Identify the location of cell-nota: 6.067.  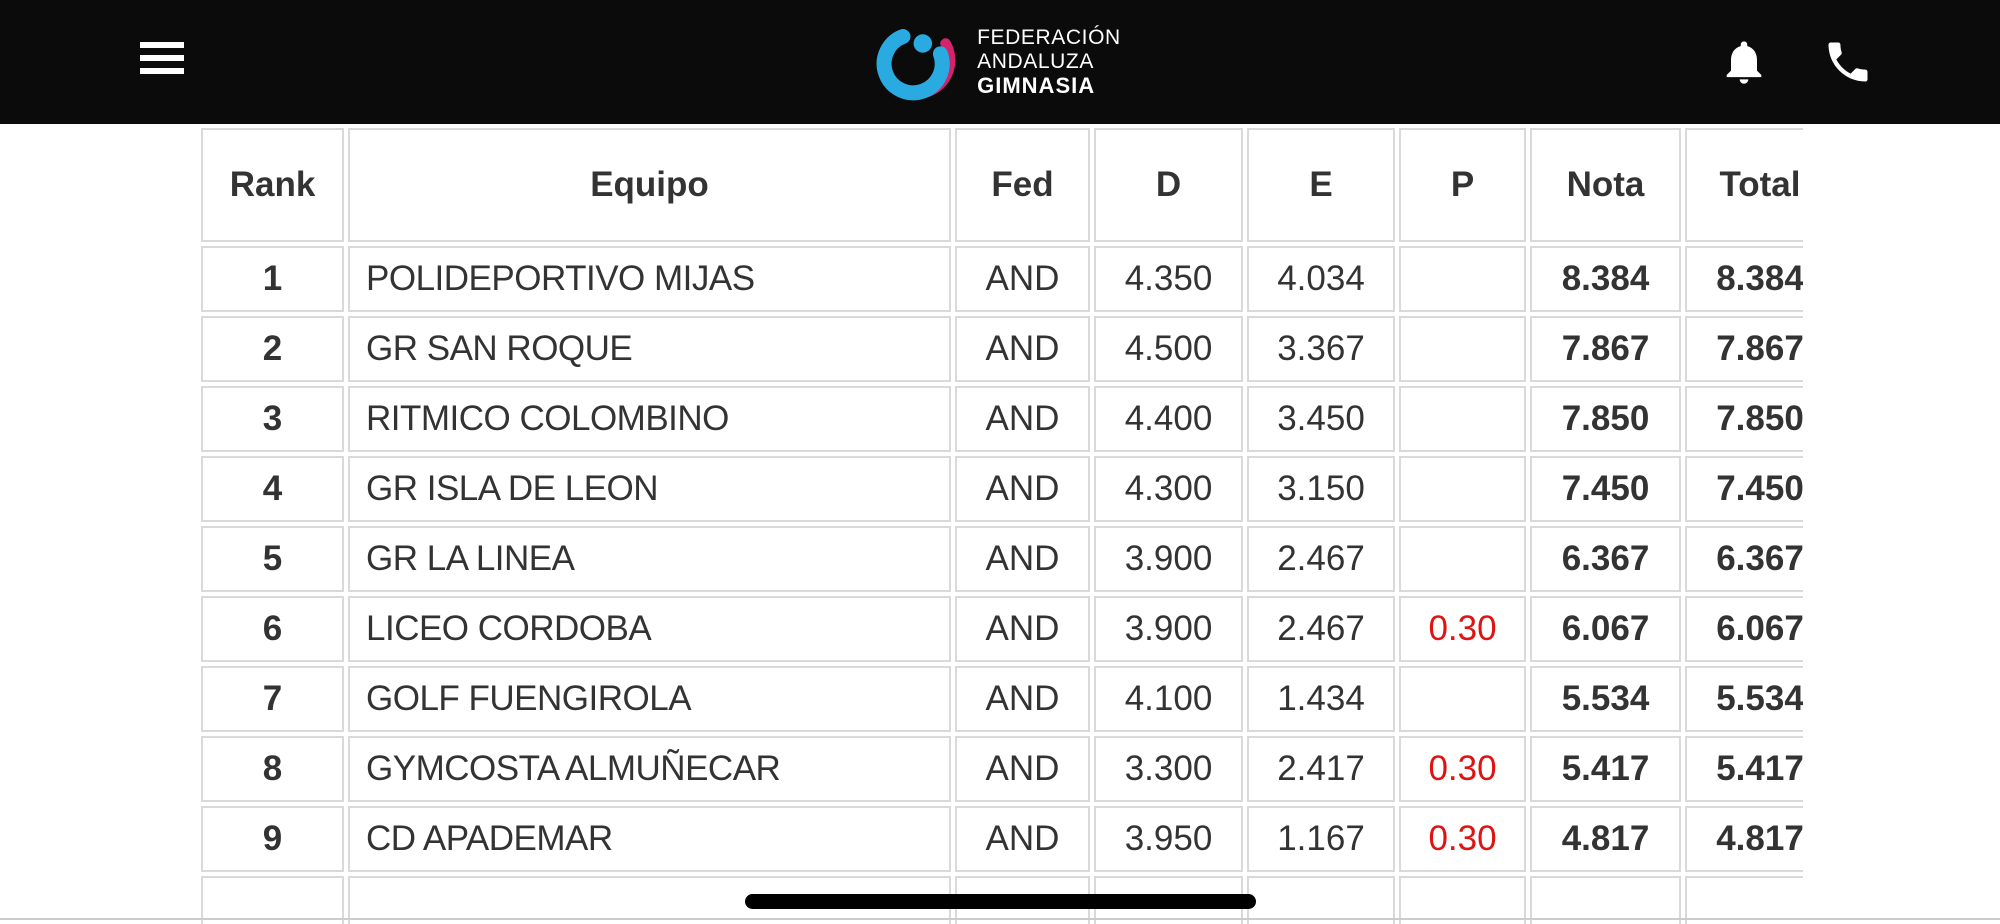
(1605, 629).